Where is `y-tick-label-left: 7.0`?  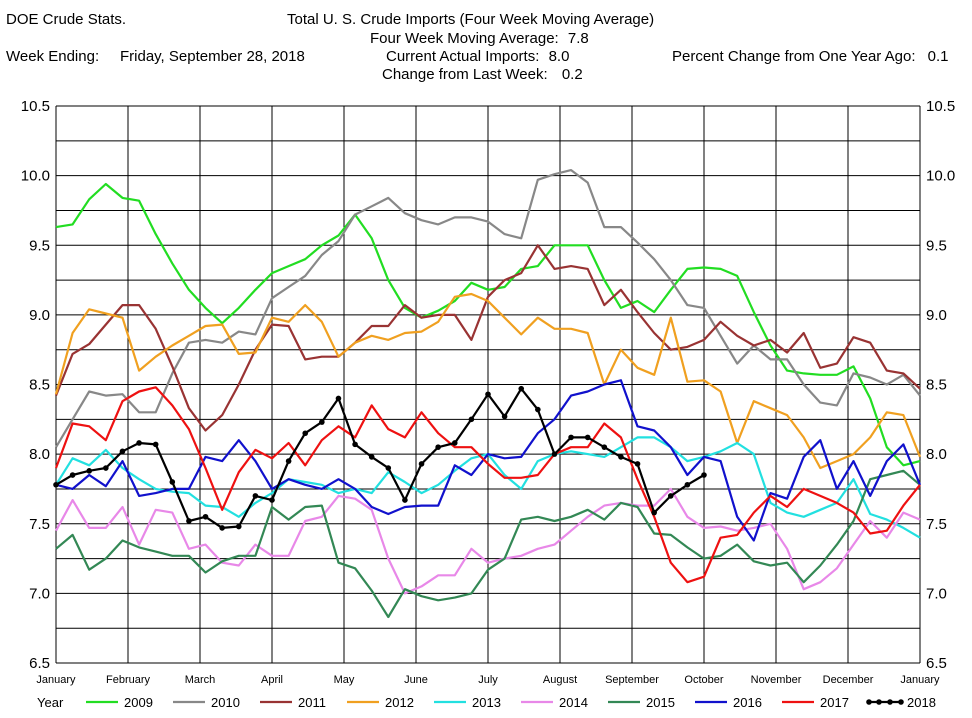 y-tick-label-left: 7.0 is located at coordinates (39, 593).